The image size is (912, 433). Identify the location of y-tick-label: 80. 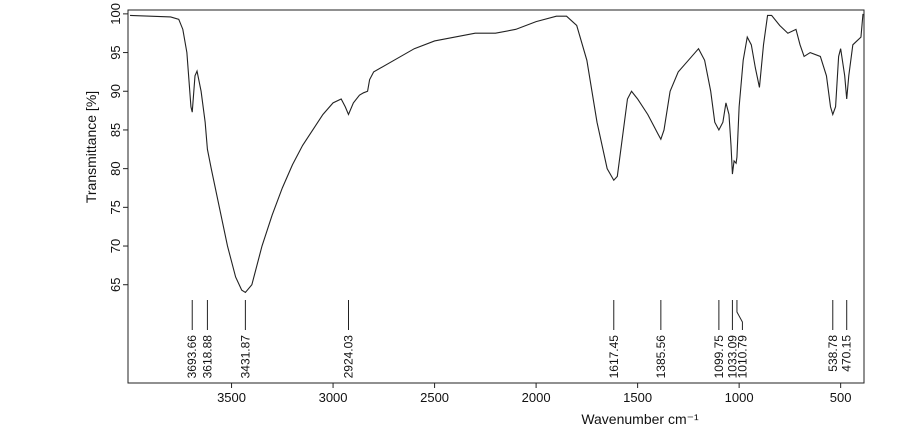
(115, 168).